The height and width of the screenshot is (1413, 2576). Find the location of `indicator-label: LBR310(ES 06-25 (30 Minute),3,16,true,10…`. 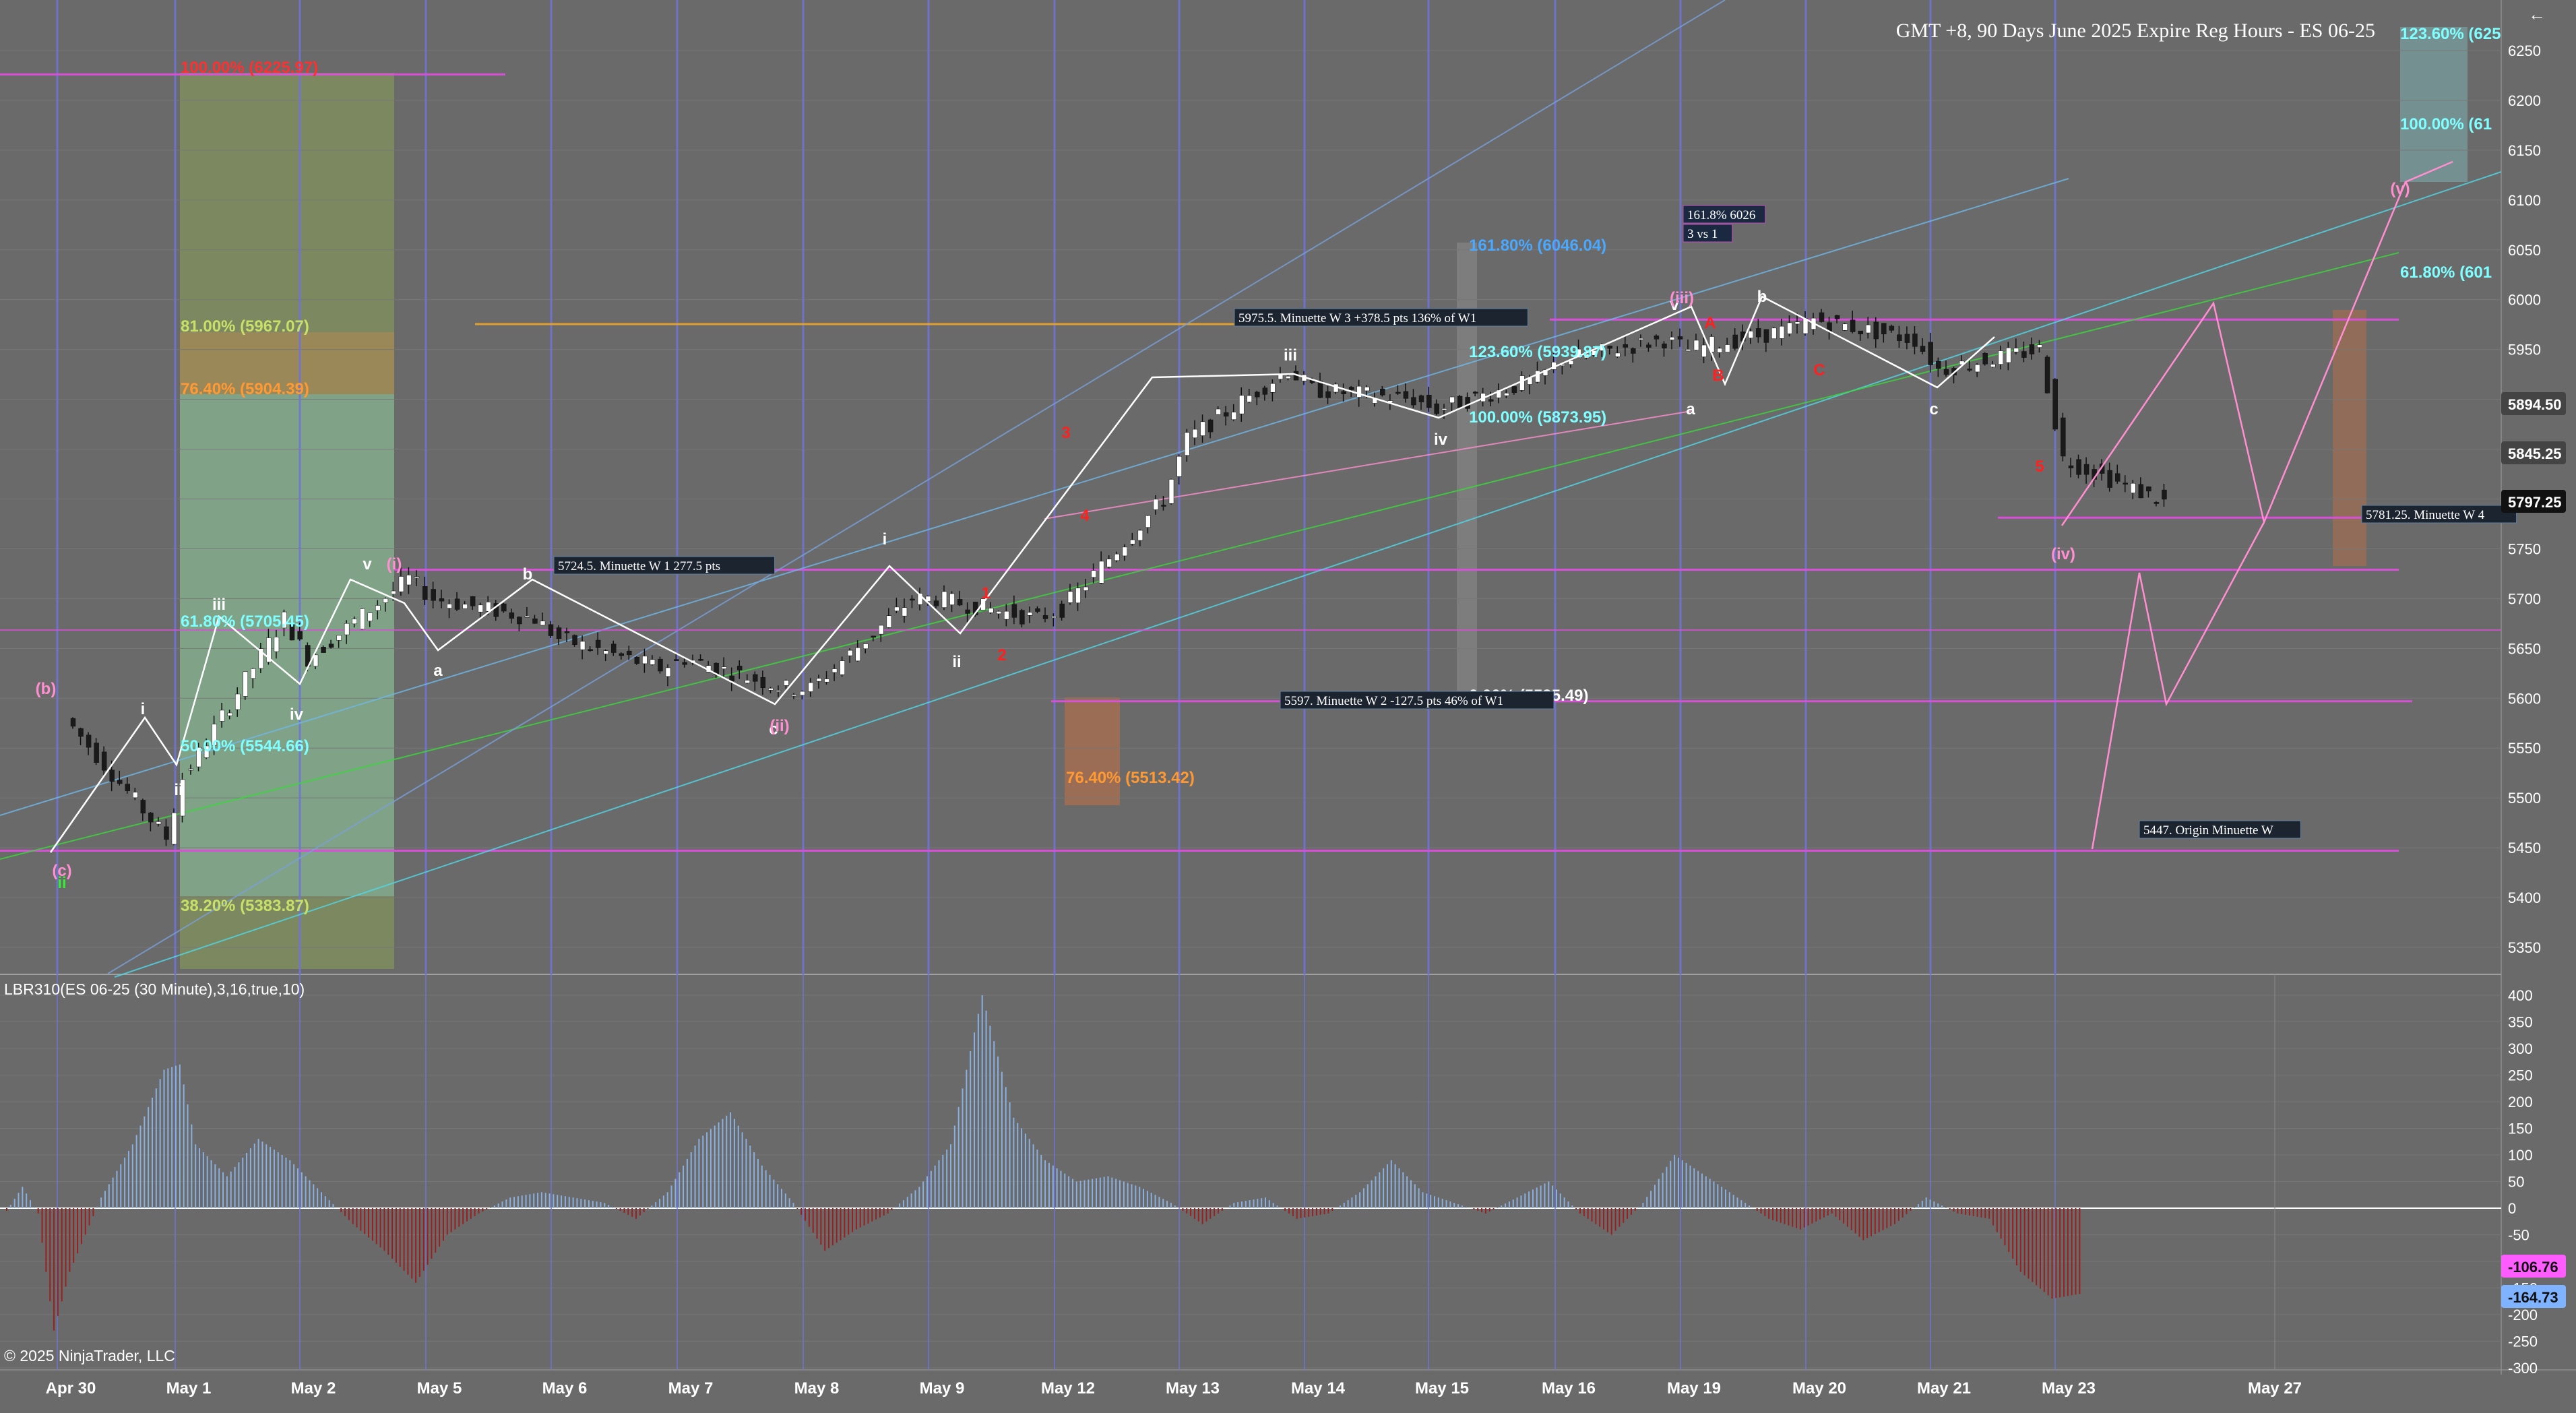

indicator-label: LBR310(ES 06-25 (30 Minute),3,16,true,10… is located at coordinates (154, 989).